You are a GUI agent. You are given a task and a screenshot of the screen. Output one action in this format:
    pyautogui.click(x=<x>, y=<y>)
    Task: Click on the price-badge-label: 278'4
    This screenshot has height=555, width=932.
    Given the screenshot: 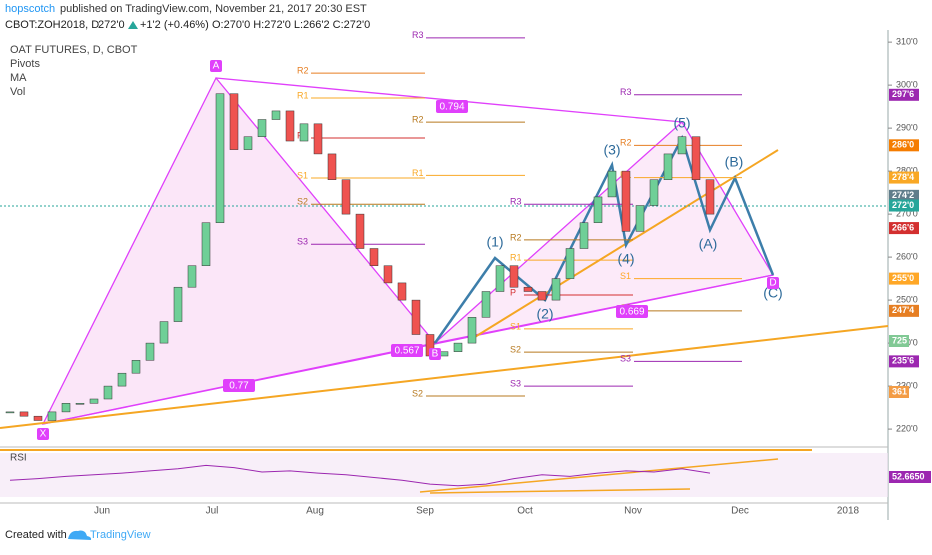 What is the action you would take?
    pyautogui.click(x=903, y=177)
    